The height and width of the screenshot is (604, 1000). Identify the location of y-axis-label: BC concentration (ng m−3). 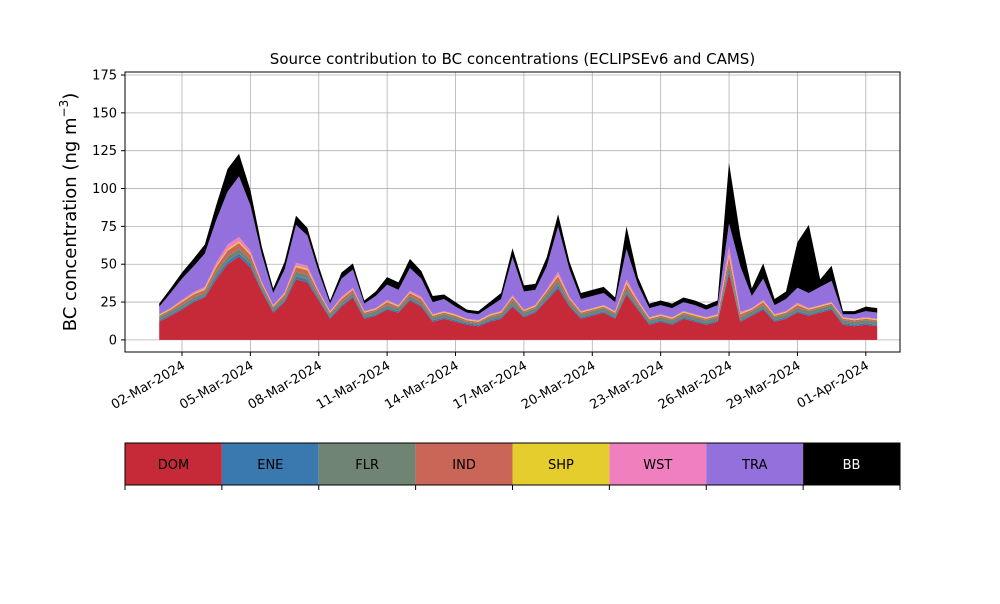
(69, 212).